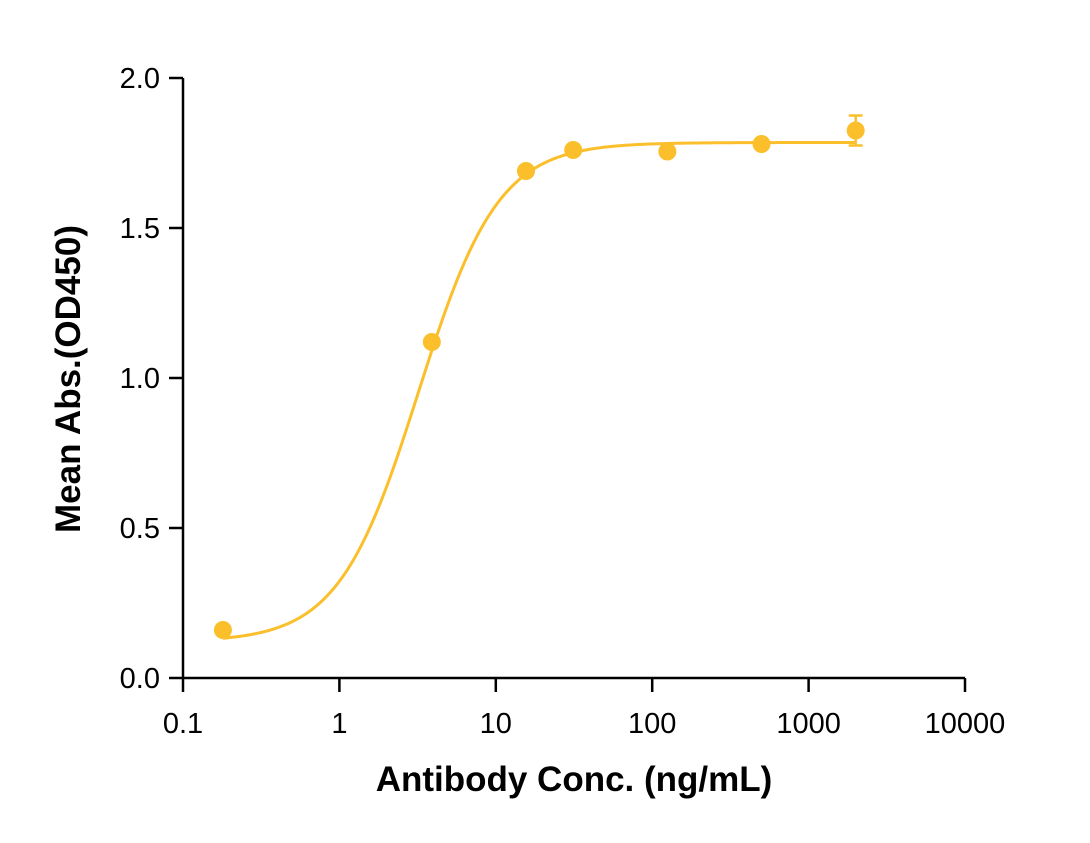 This screenshot has height=843, width=1090. Describe the element at coordinates (140, 529) in the screenshot. I see `y-tick-label: 0.5` at that location.